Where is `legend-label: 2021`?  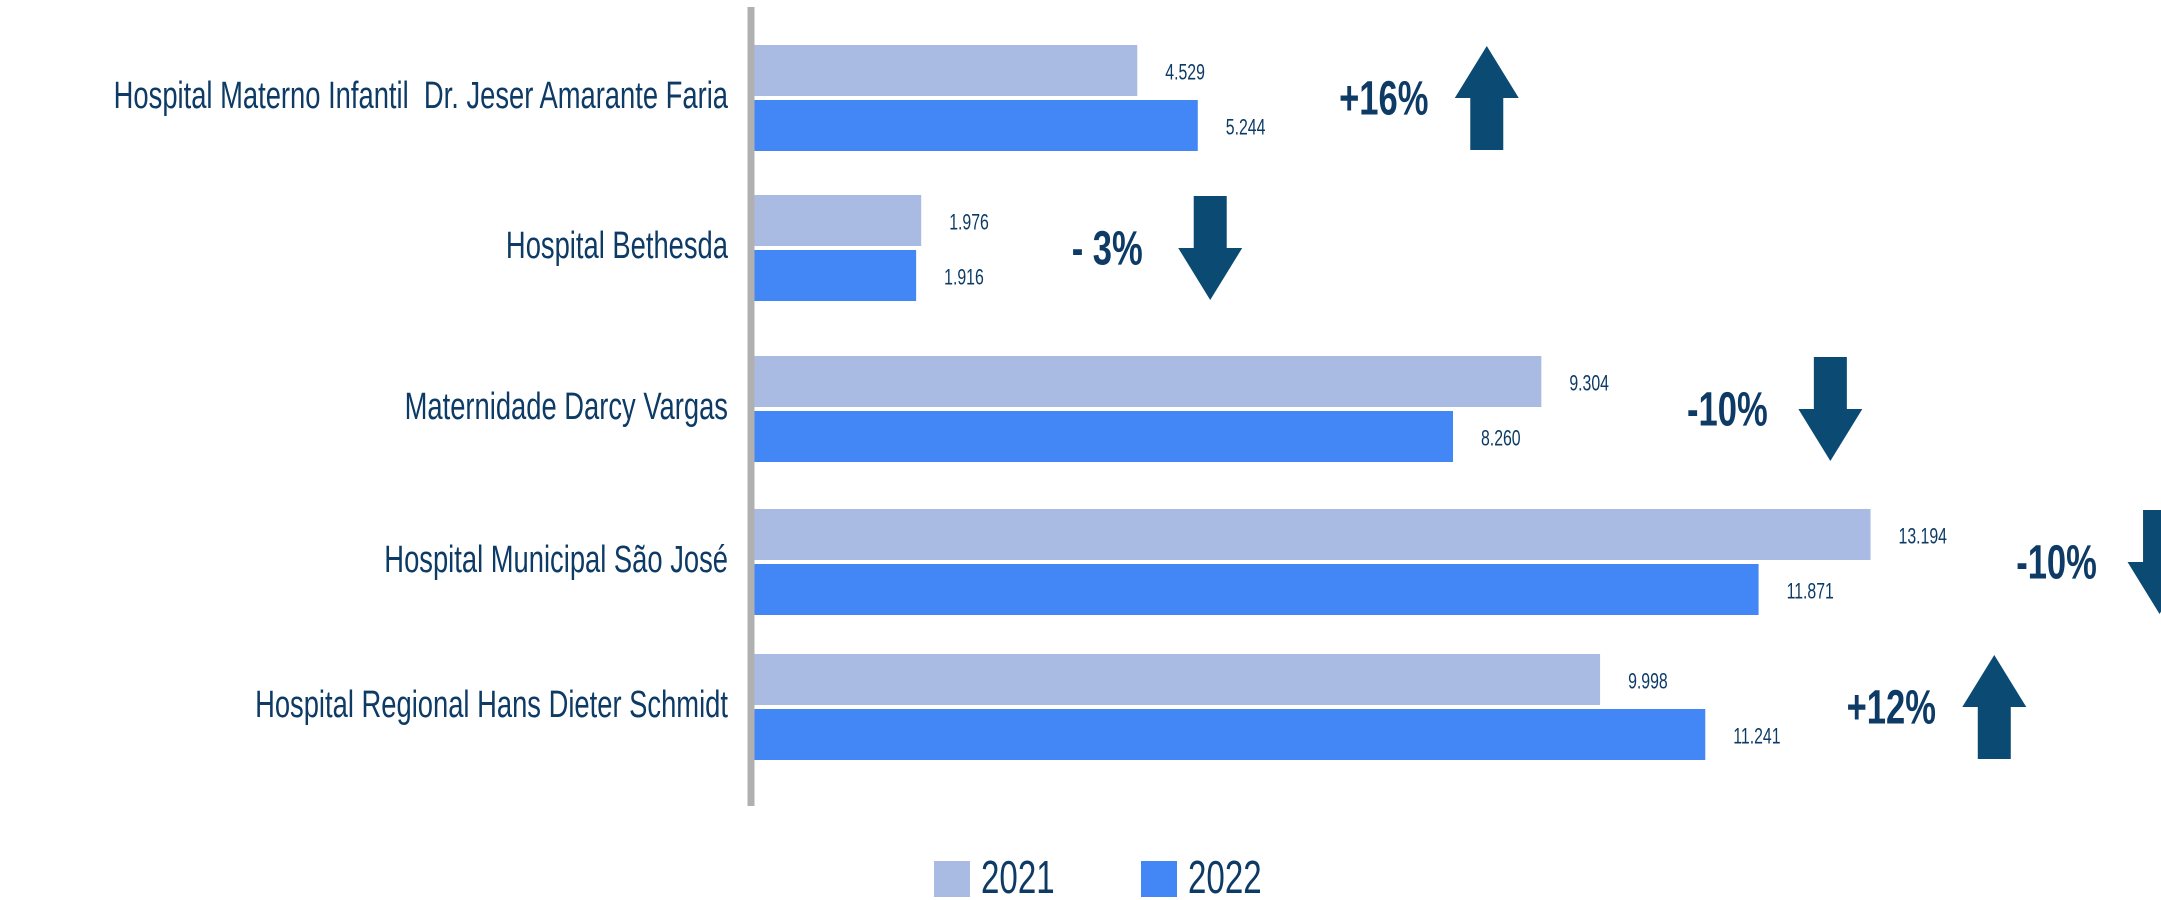
legend-label: 2021 is located at coordinates (1018, 876).